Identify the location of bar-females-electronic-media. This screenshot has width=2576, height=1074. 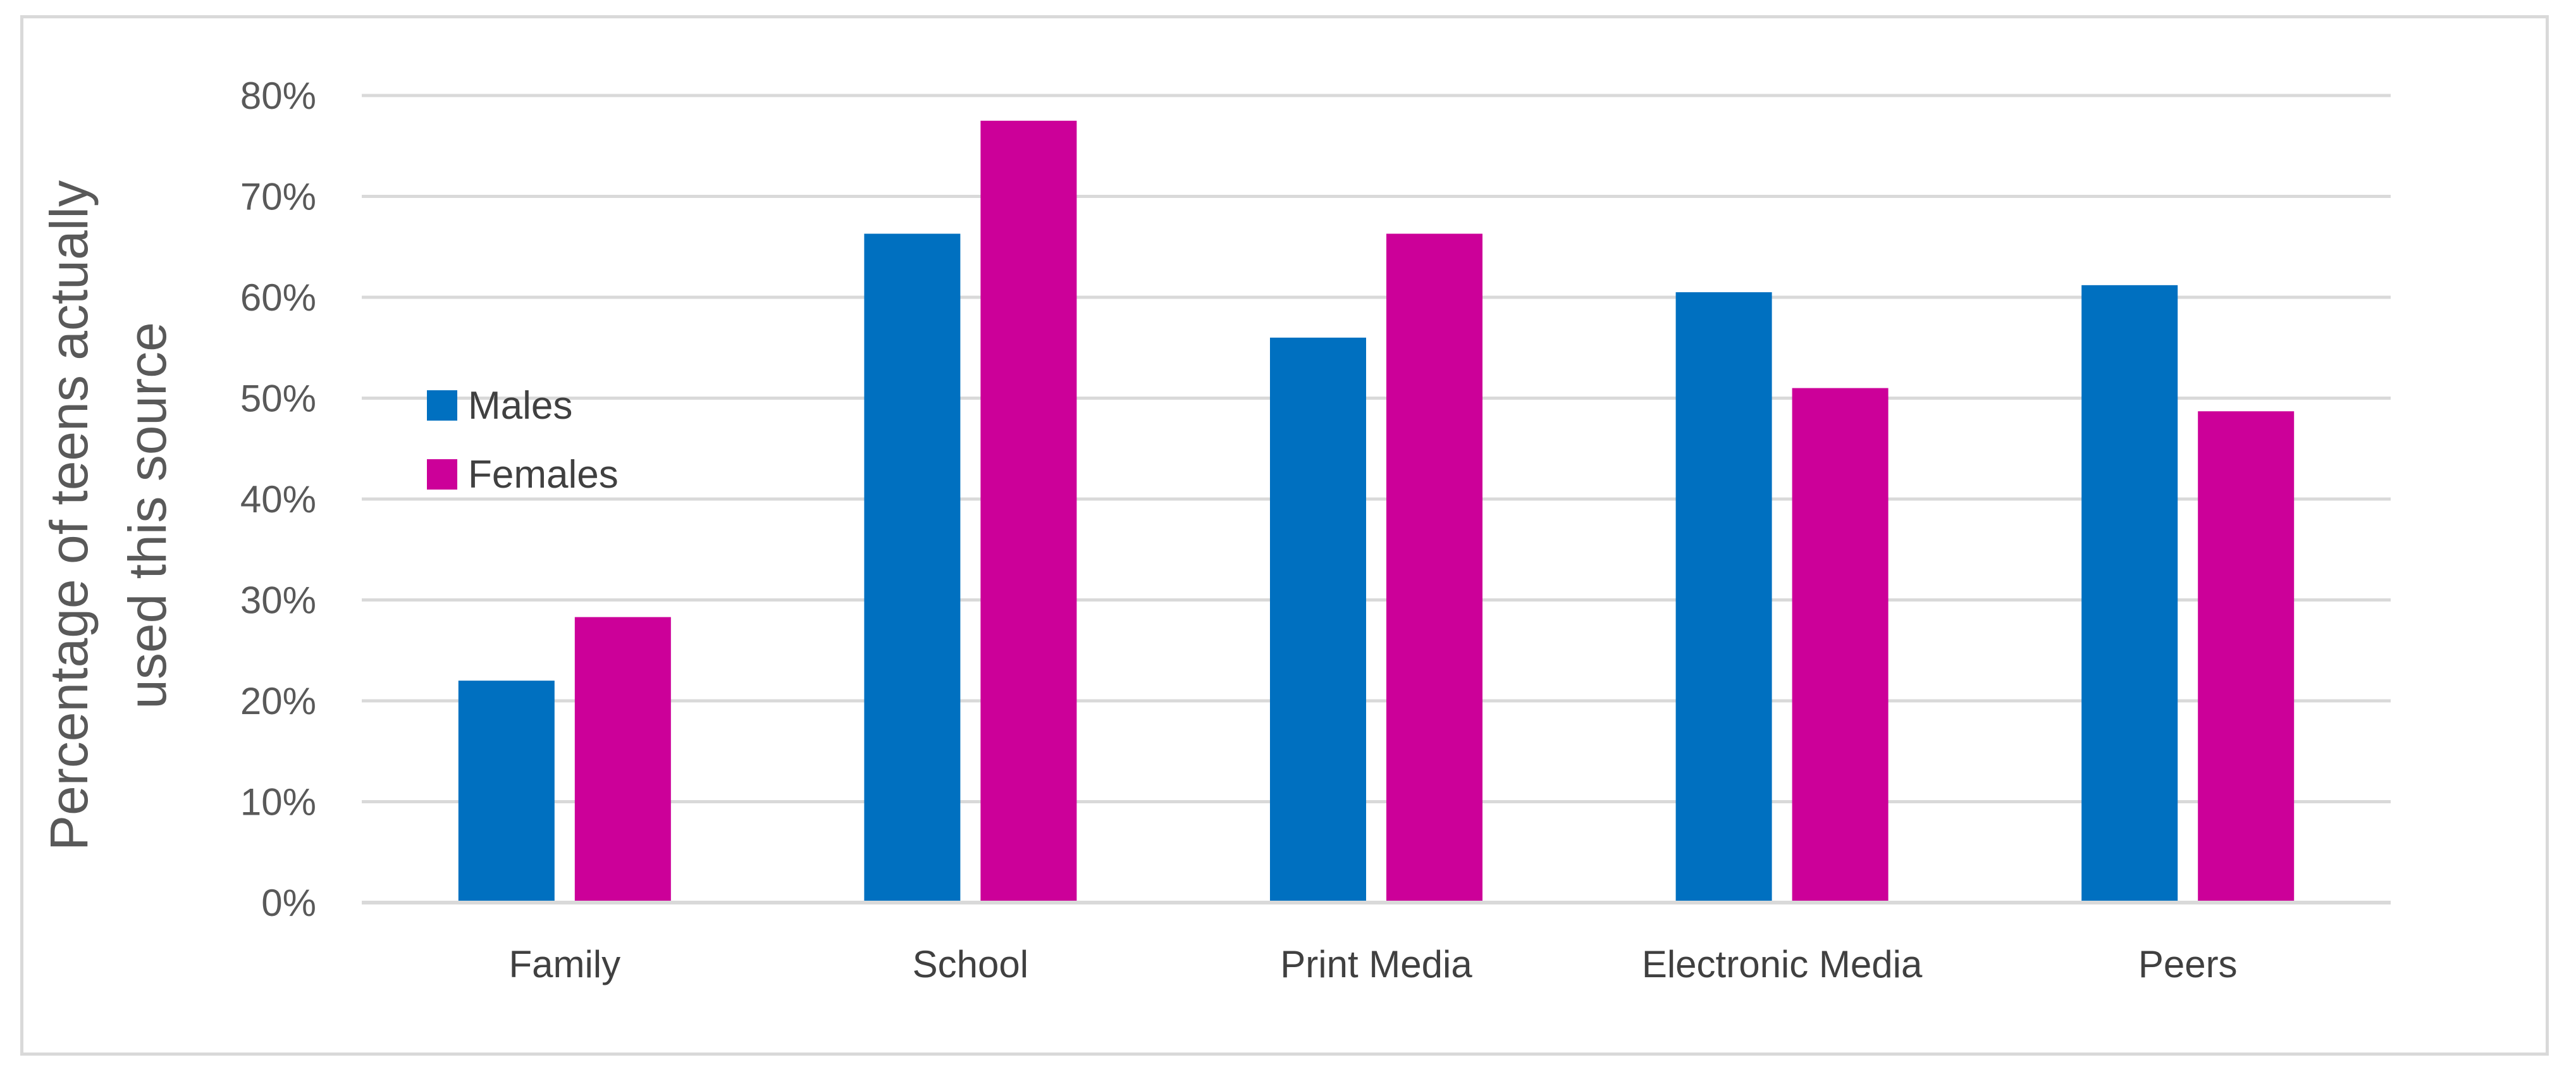
(1840, 646).